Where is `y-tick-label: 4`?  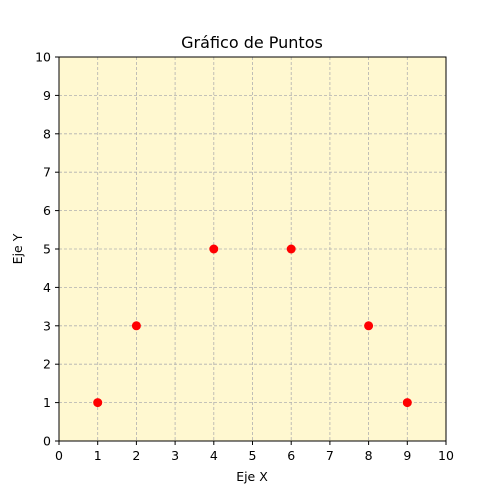
y-tick-label: 4 is located at coordinates (47, 287).